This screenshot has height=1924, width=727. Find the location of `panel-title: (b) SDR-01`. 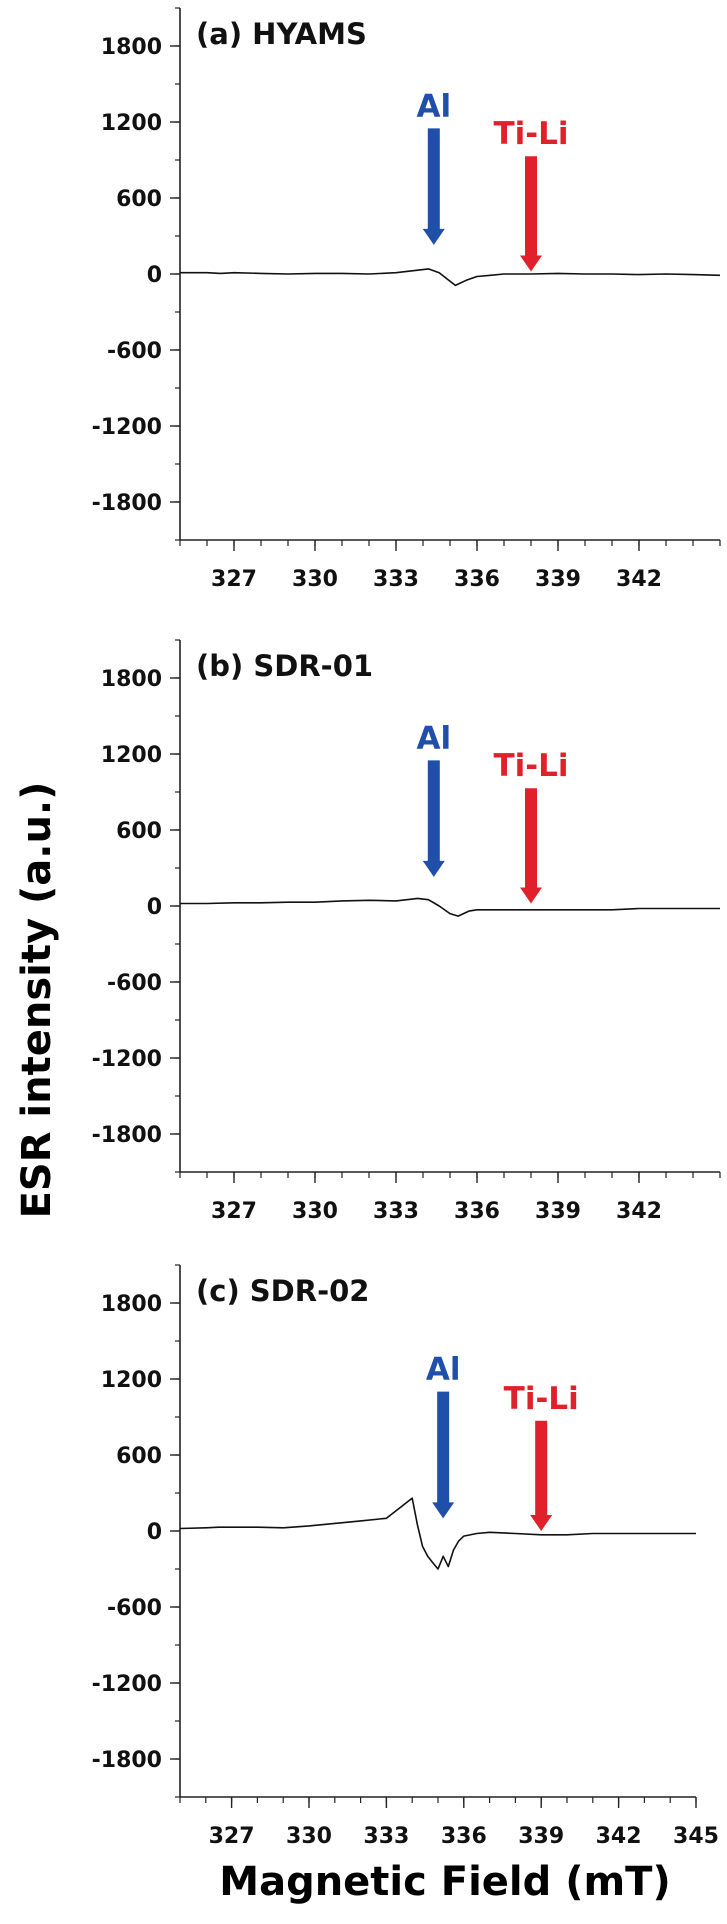

panel-title: (b) SDR-01 is located at coordinates (284, 666).